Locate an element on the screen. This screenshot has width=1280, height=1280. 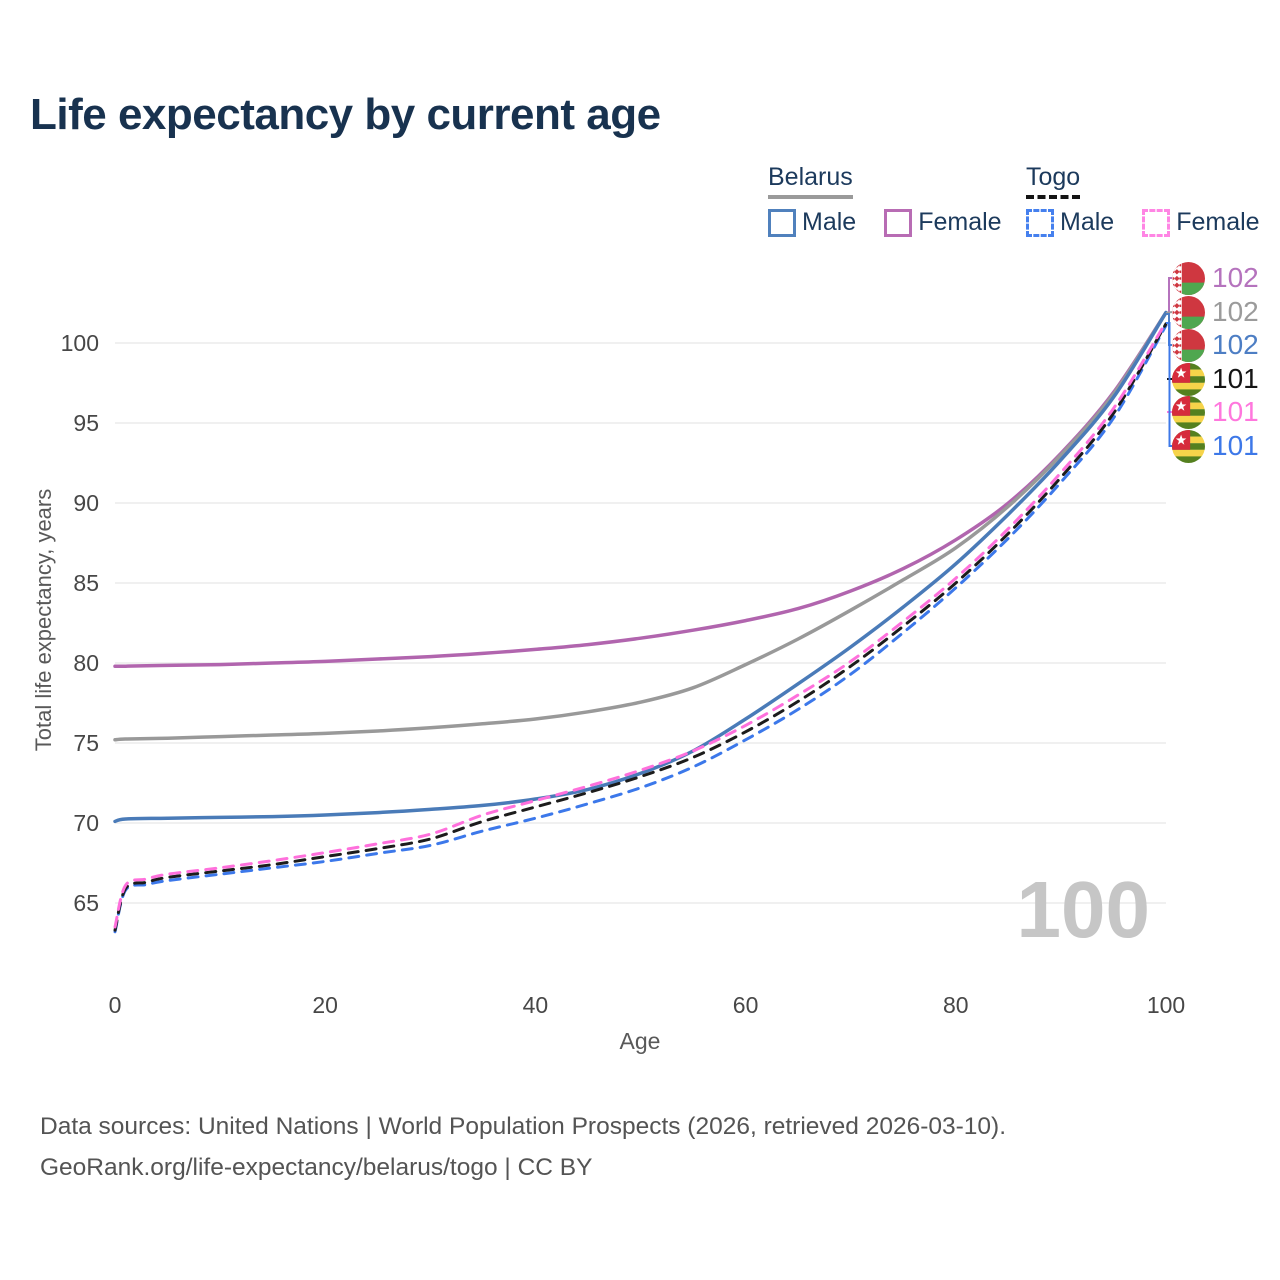
legend-group-togo: Togo Male Female is located at coordinates (1153, 200).